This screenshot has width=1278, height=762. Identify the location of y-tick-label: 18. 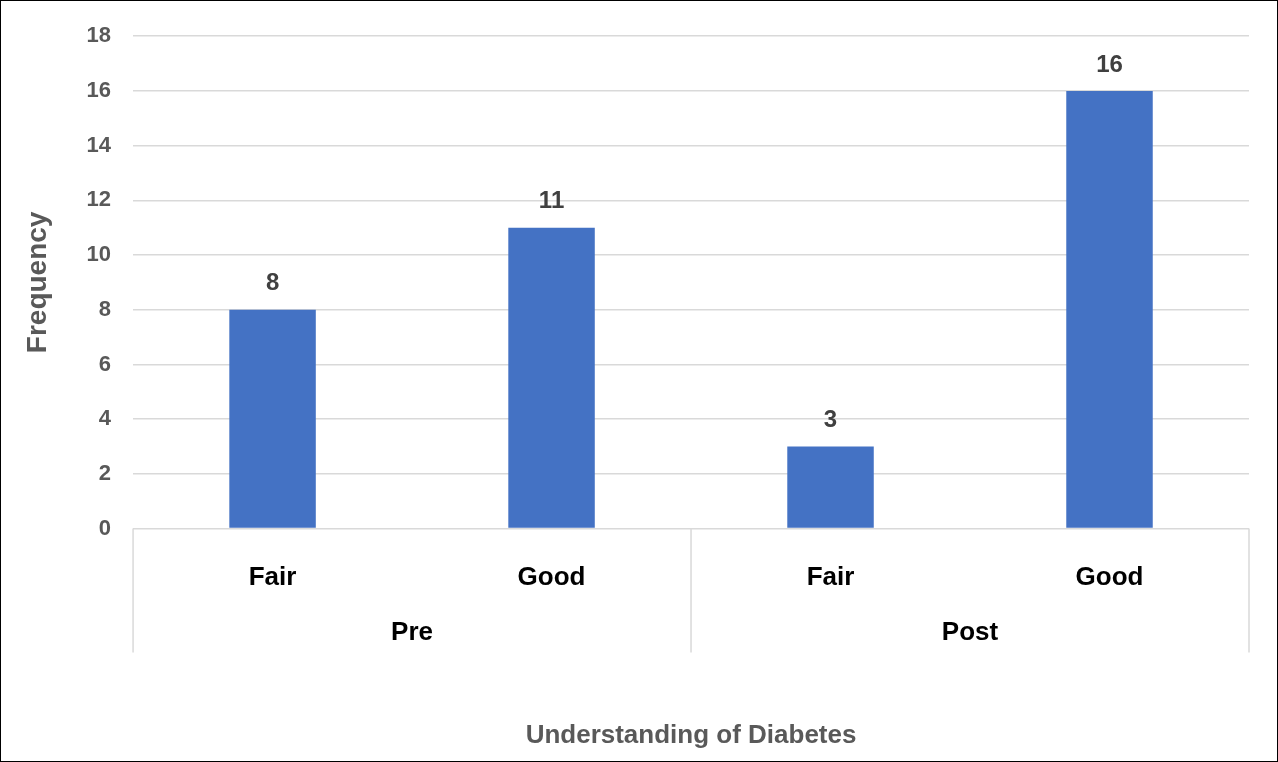
(99, 35).